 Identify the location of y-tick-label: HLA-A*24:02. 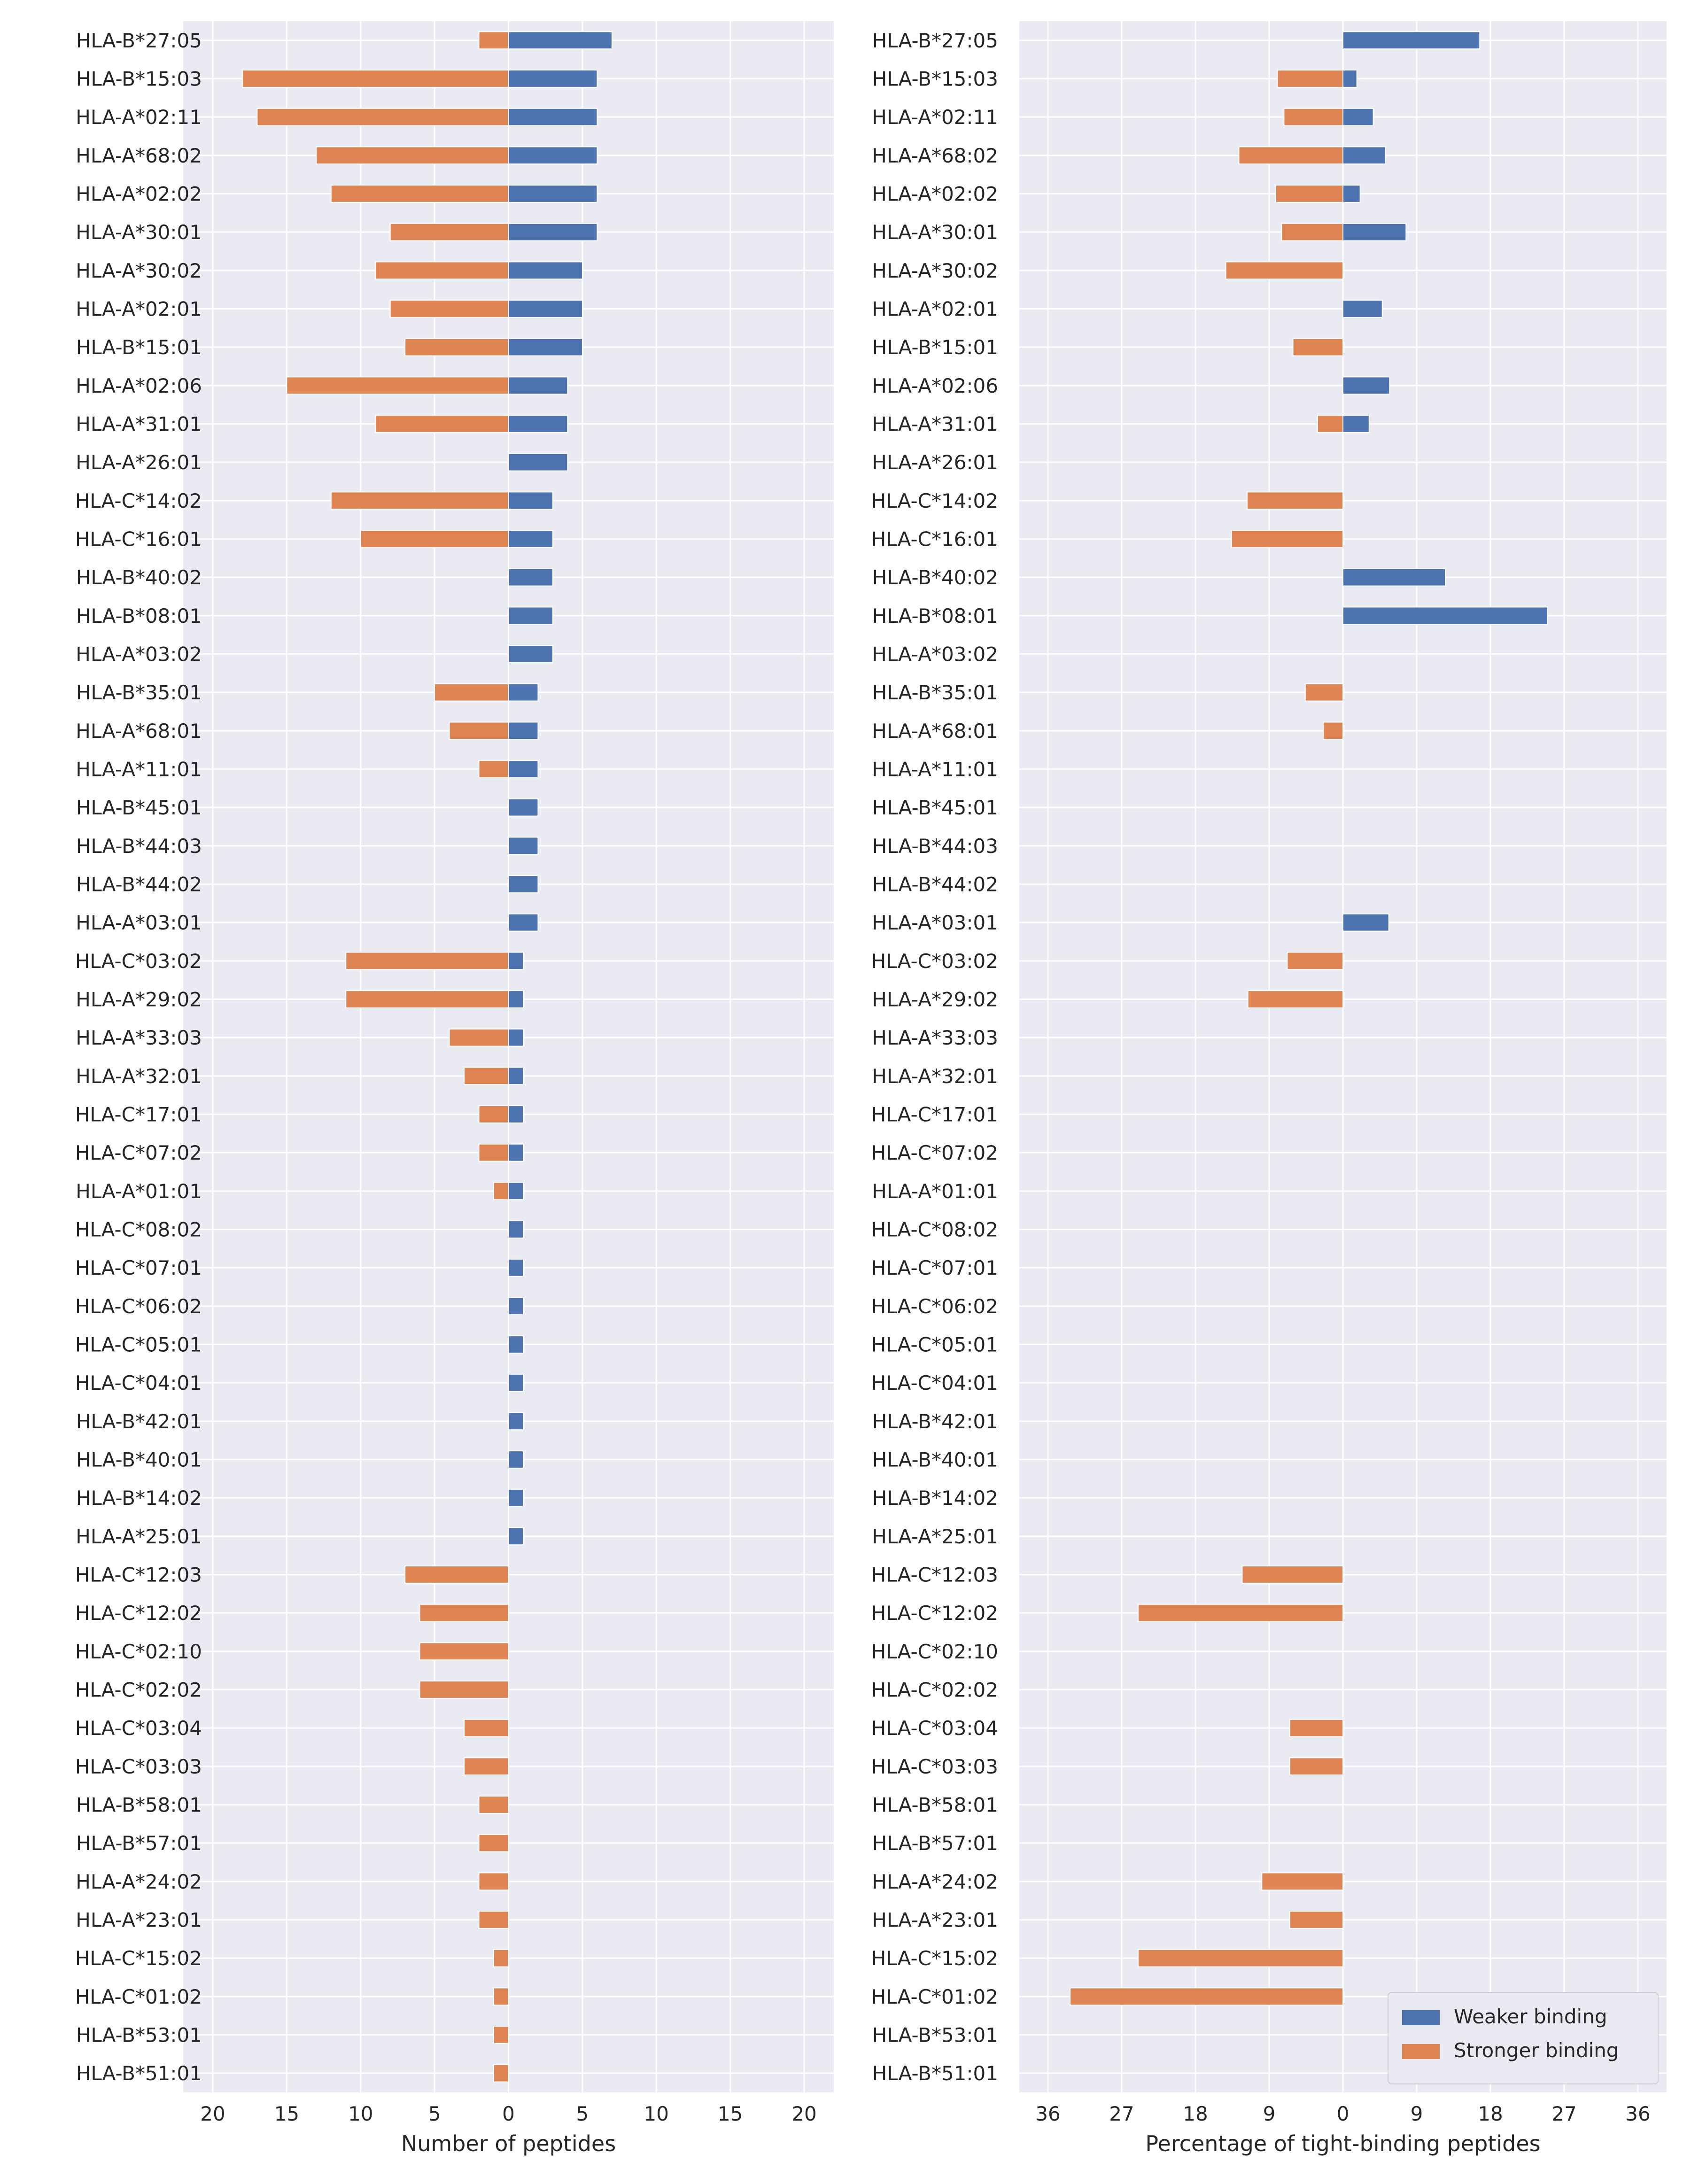
(139, 1881).